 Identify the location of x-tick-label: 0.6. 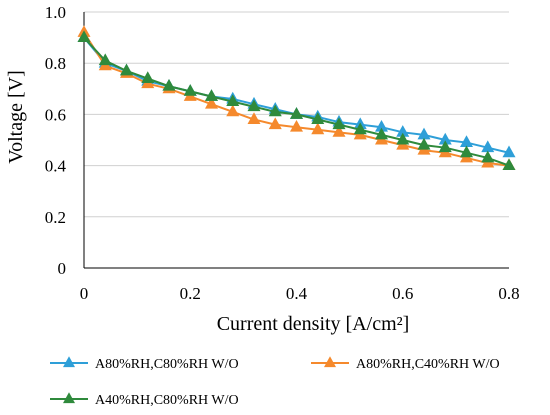
(402, 293).